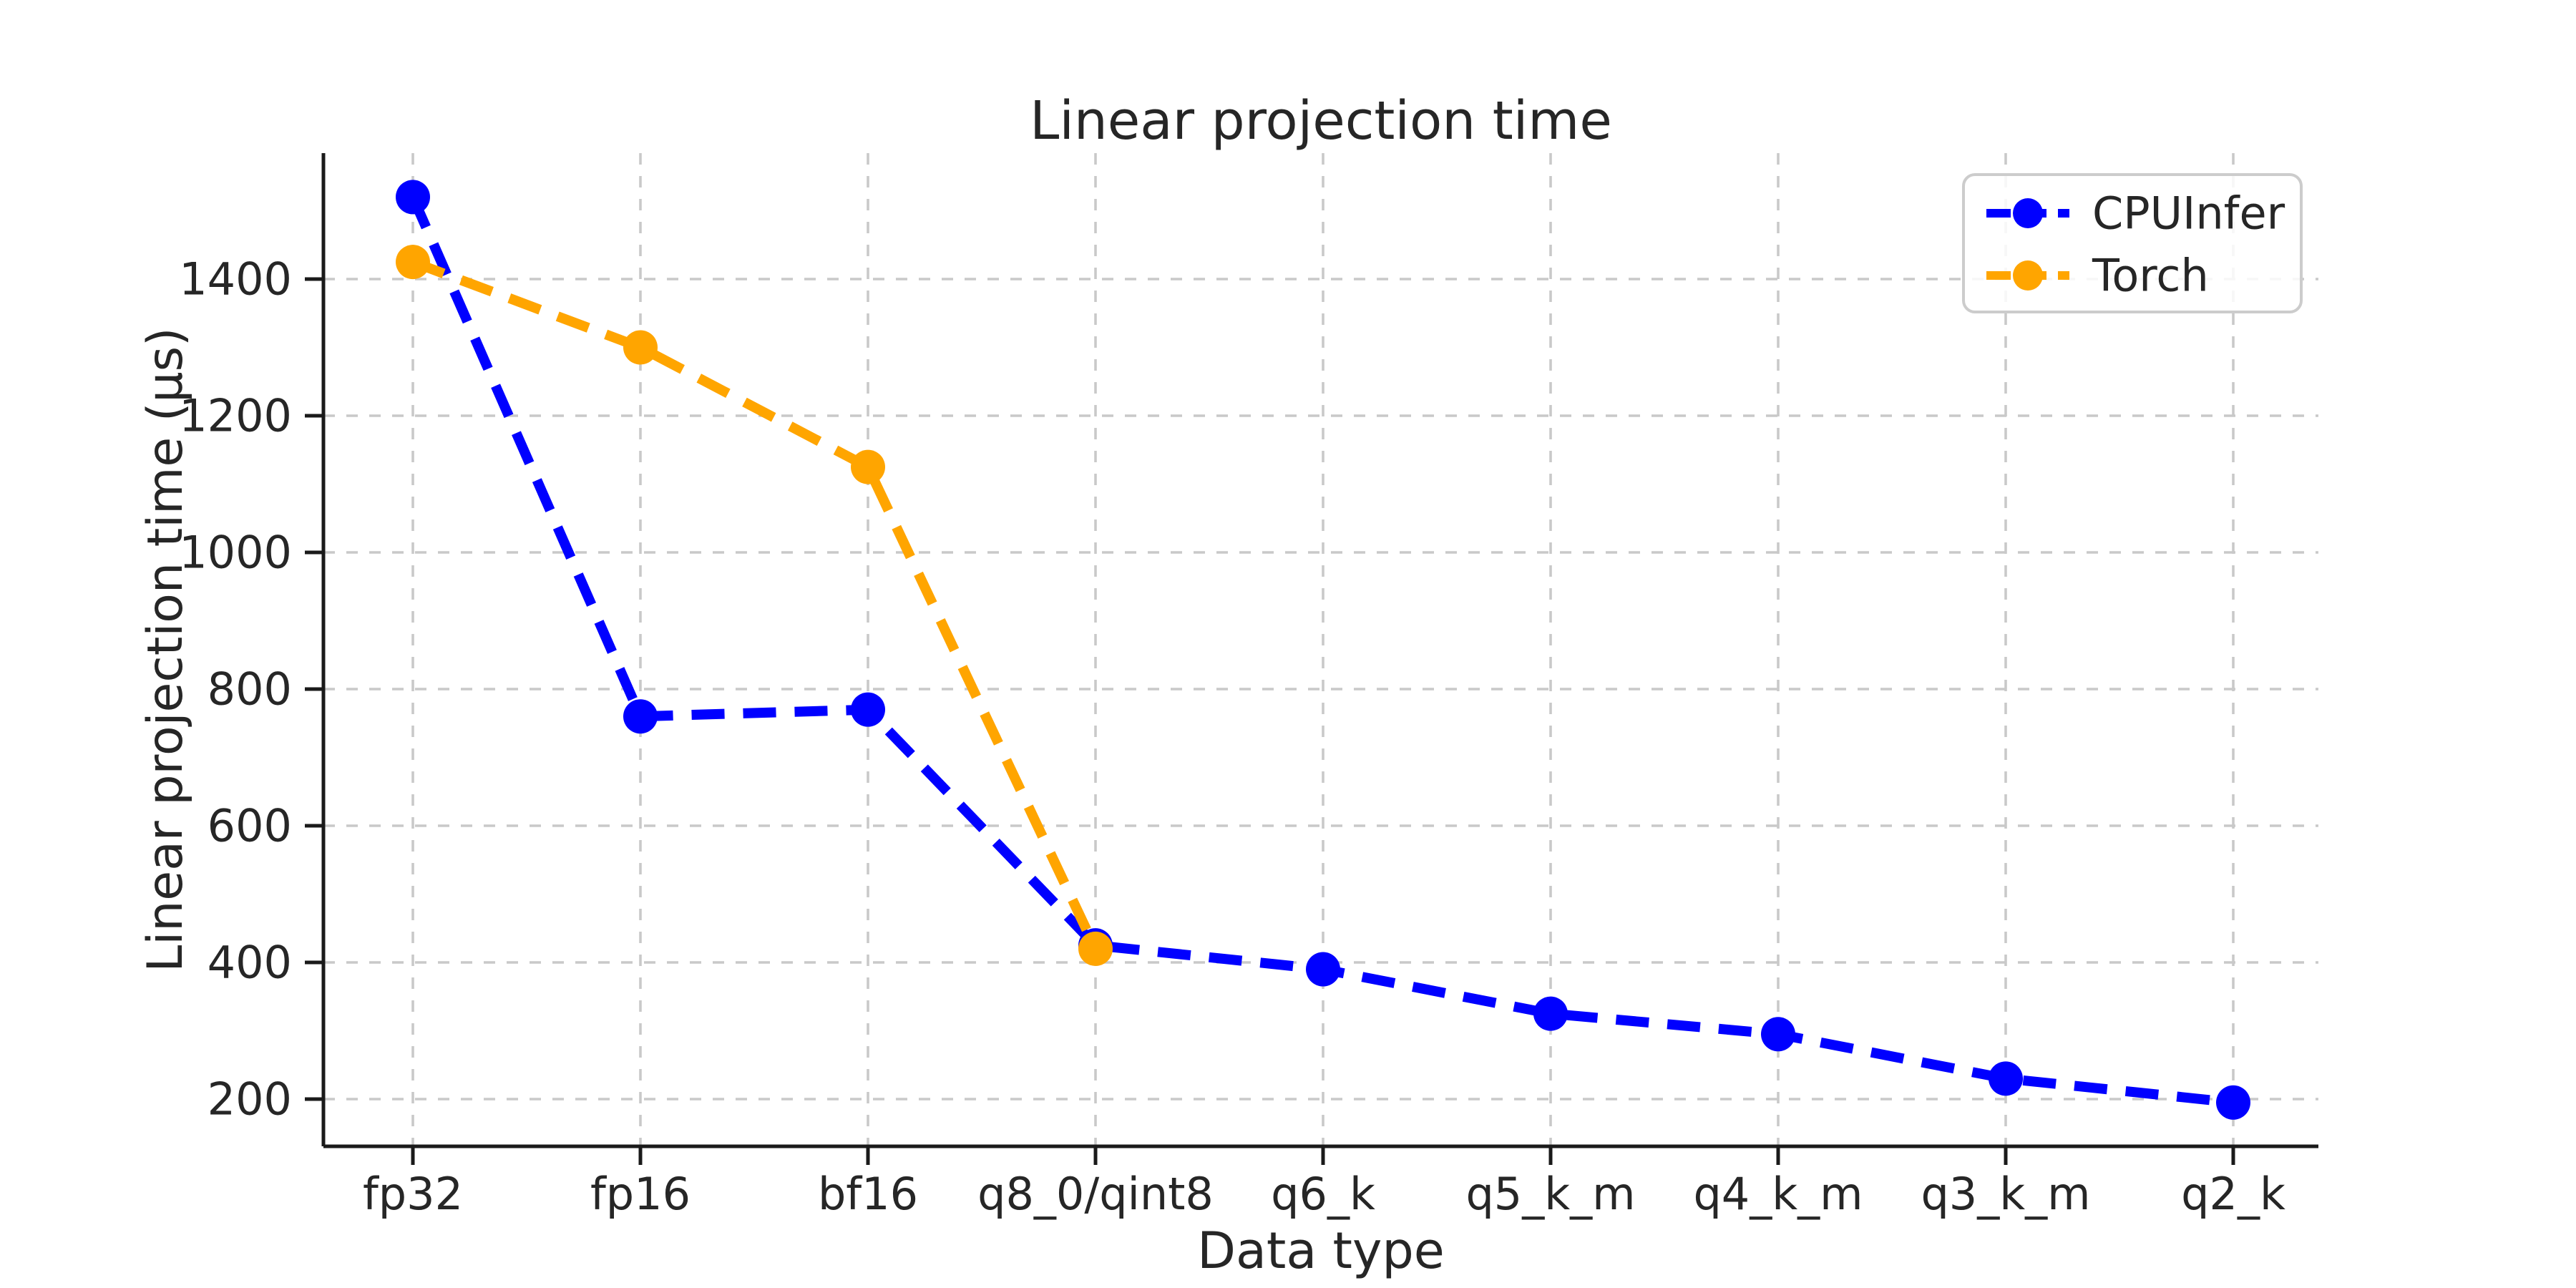 The image size is (2576, 1288). What do you see at coordinates (413, 262) in the screenshot?
I see `data-point-Torch-fp32` at bounding box center [413, 262].